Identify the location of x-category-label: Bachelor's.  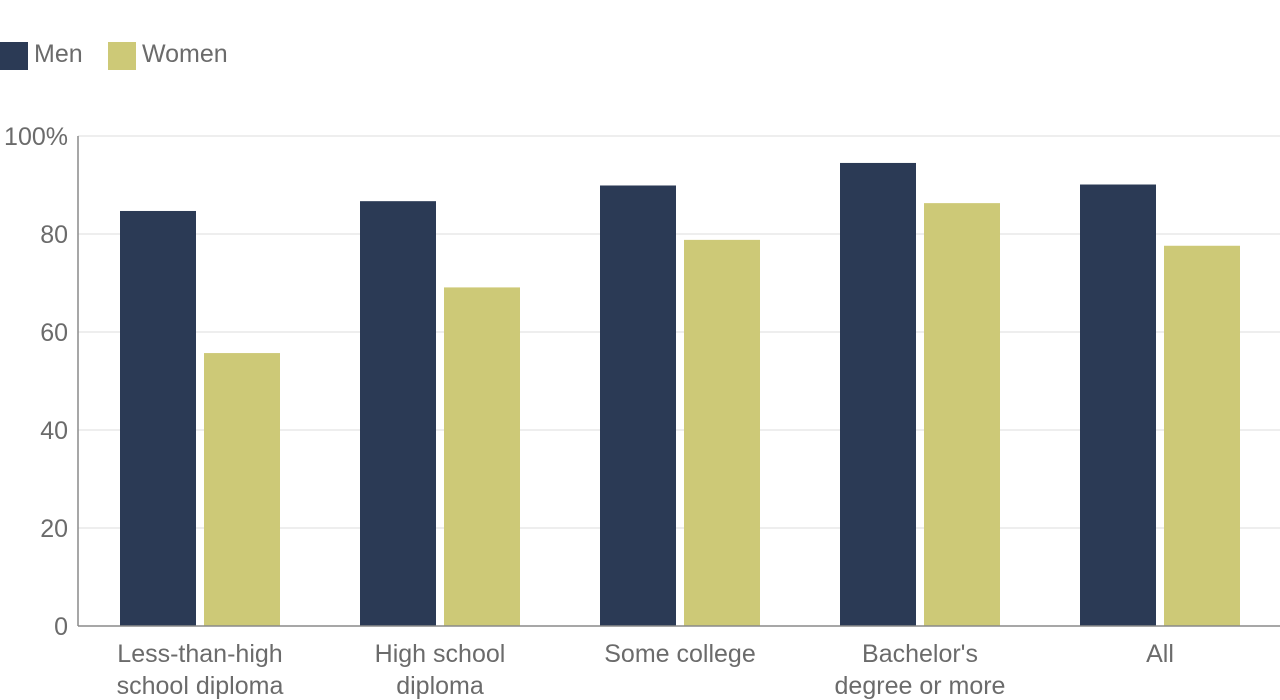
(920, 654).